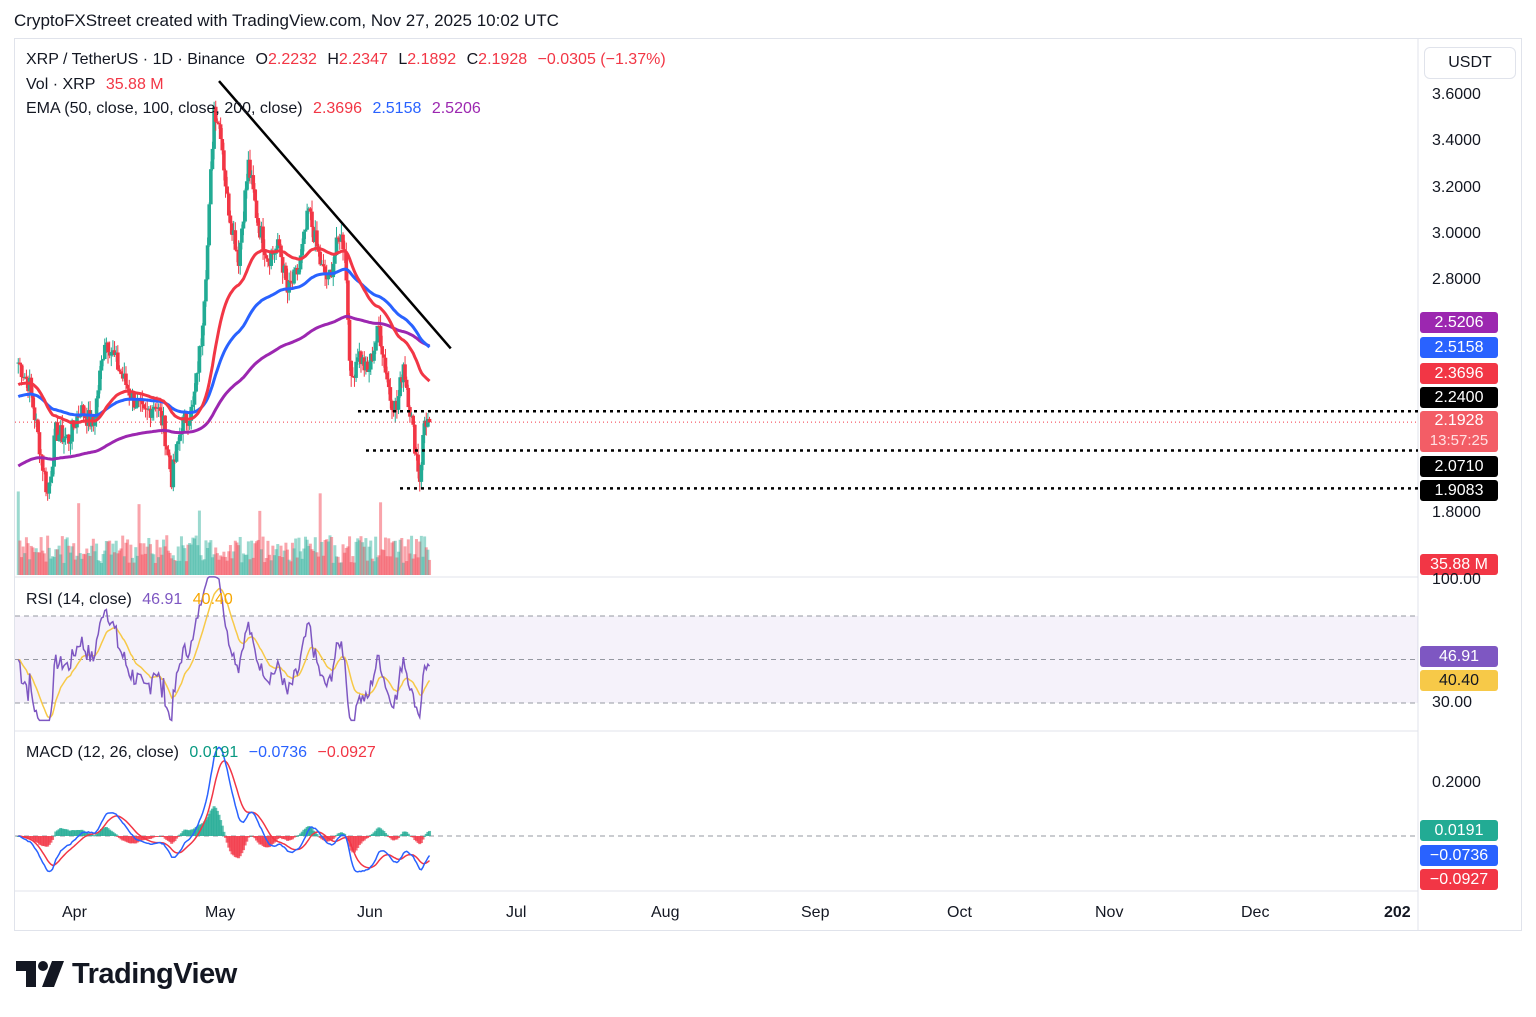 The height and width of the screenshot is (1017, 1536). I want to click on tradingview-logo: TradingView, so click(126, 974).